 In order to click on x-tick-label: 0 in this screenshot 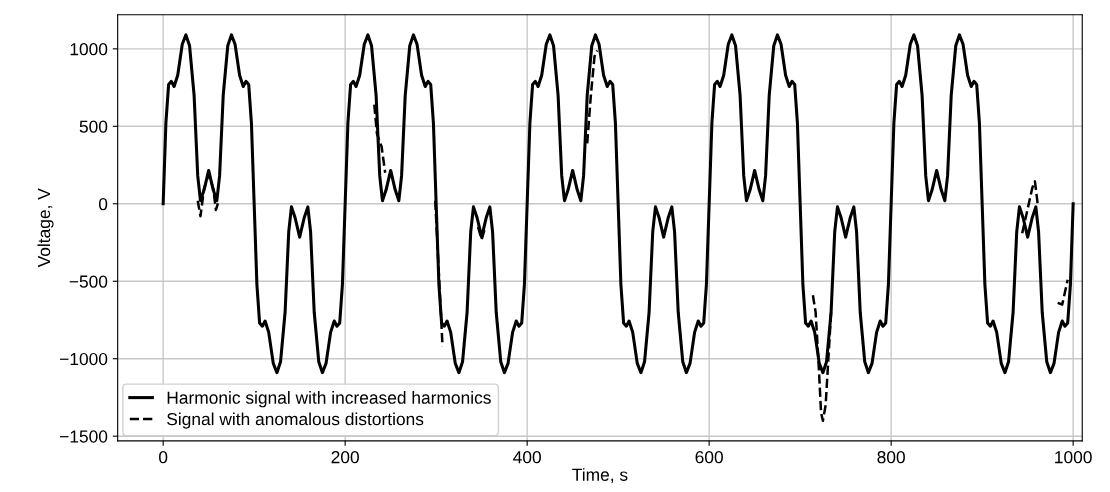, I will do `click(163, 457)`.